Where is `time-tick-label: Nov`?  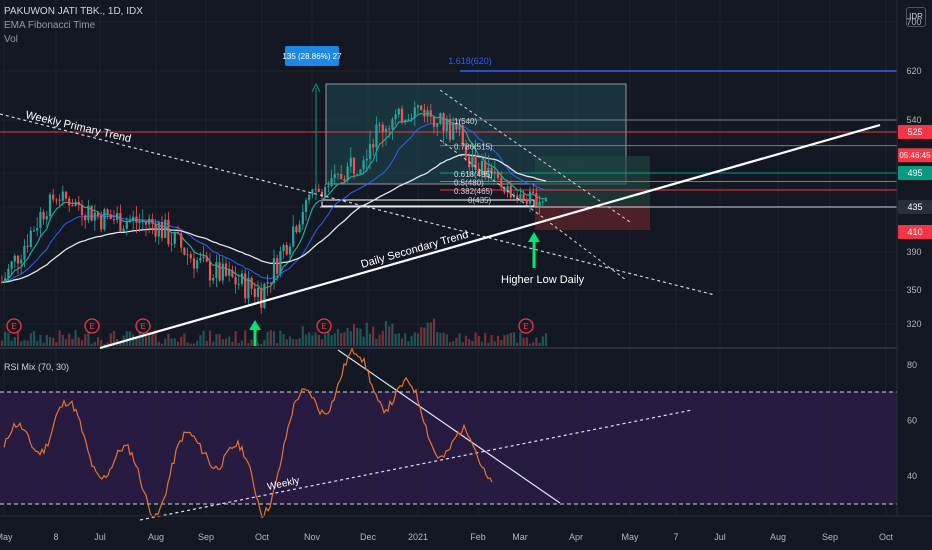 time-tick-label: Nov is located at coordinates (312, 537).